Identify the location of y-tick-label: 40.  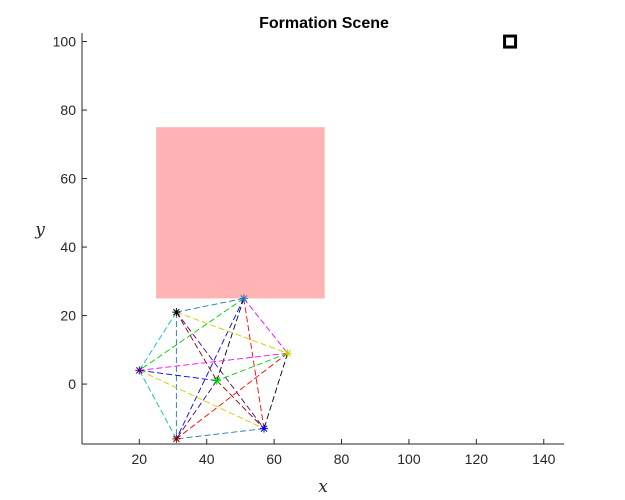
(68, 247).